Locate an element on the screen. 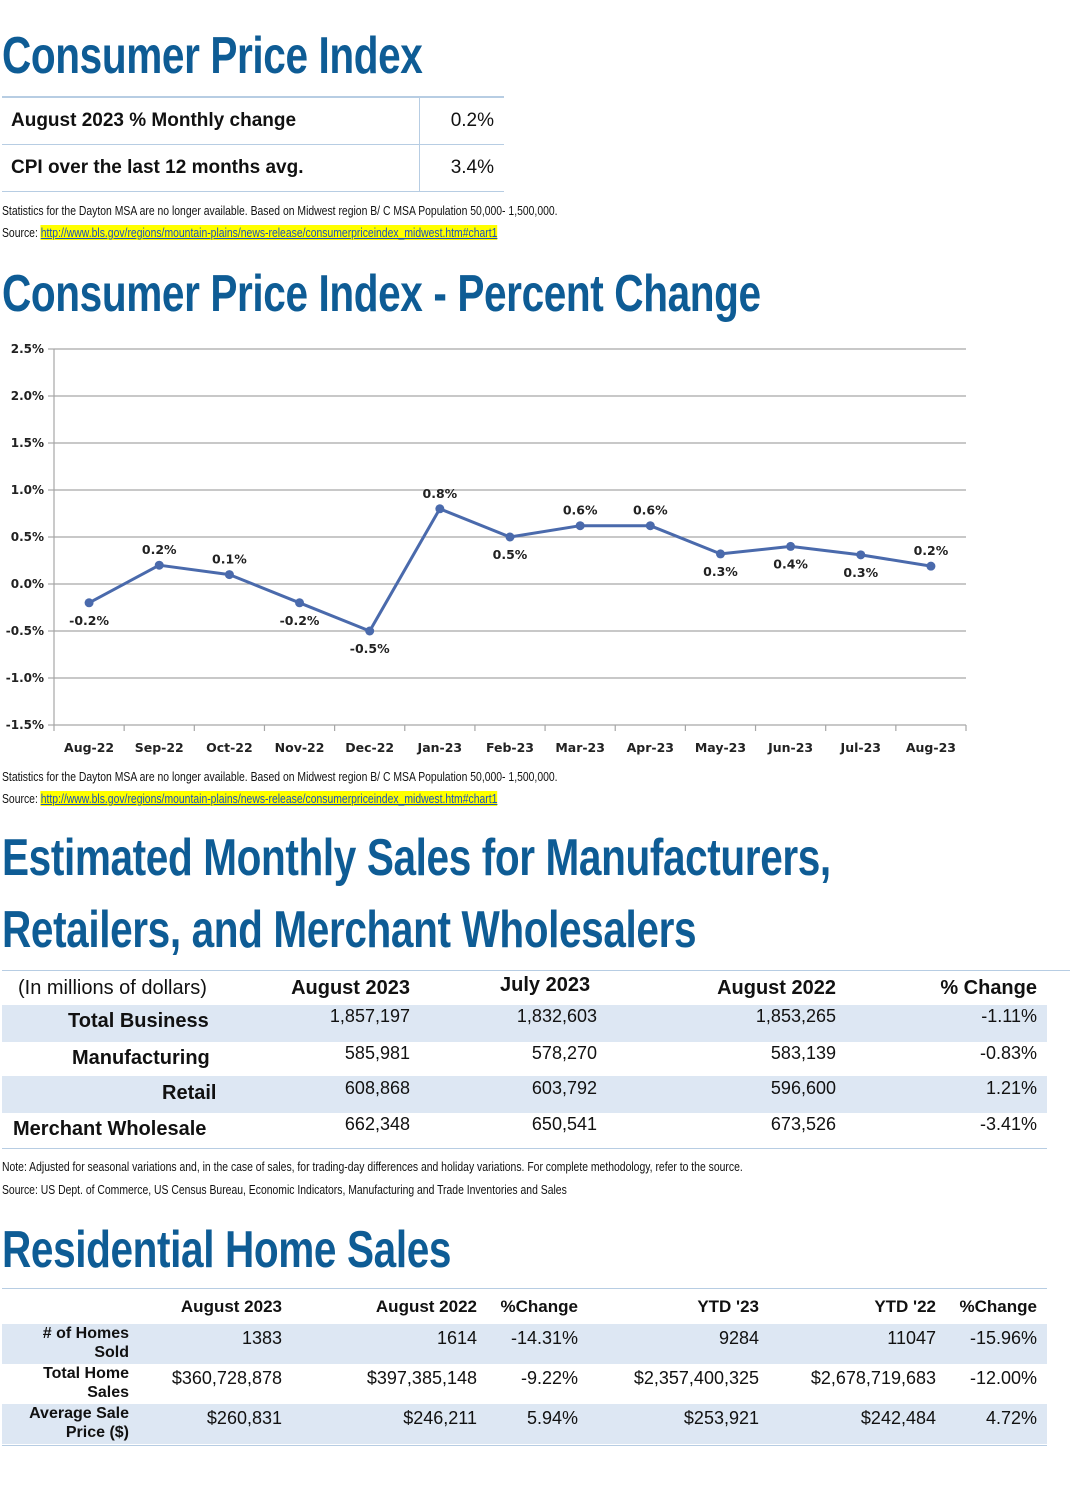 This screenshot has width=1088, height=1487. home-cell: -12.00% is located at coordinates (1003, 1378).